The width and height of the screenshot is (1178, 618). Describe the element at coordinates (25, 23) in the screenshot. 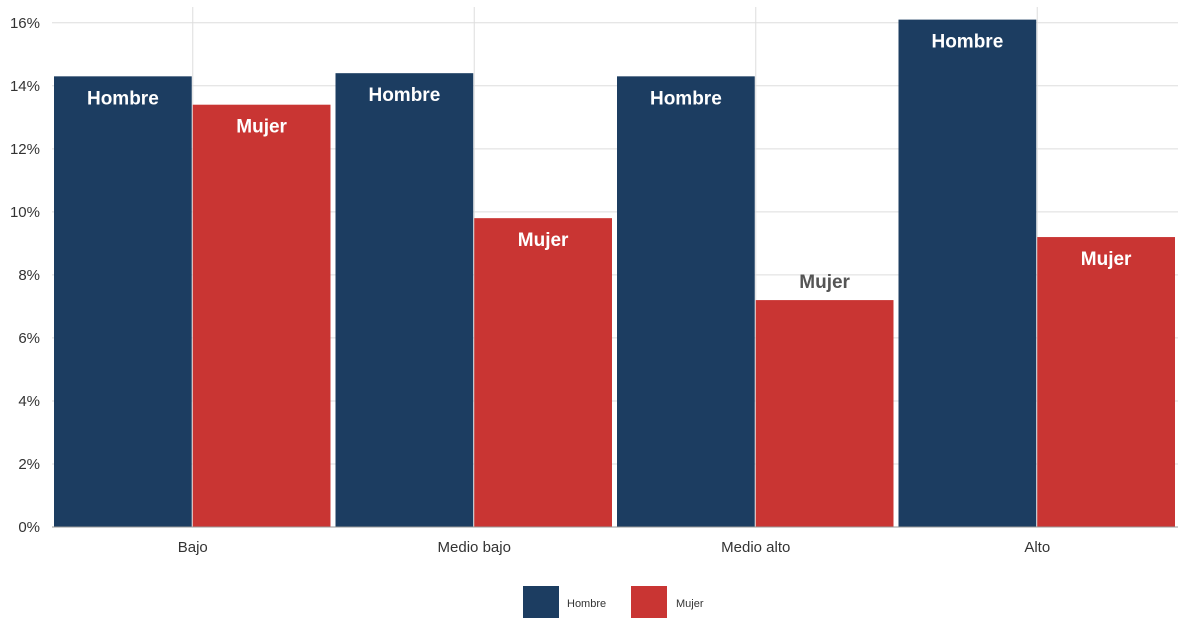

I see `y-tick-label: 16%` at that location.